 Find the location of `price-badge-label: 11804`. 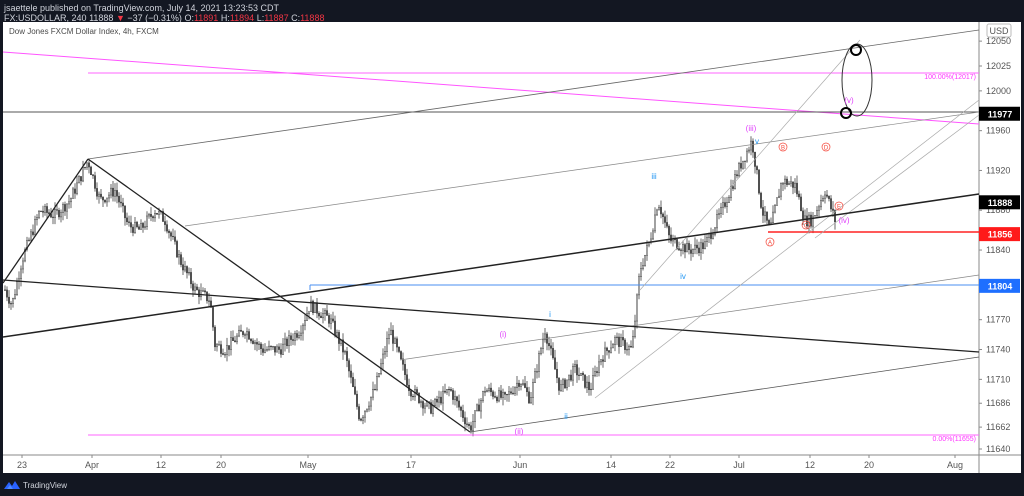

price-badge-label: 11804 is located at coordinates (1000, 286).